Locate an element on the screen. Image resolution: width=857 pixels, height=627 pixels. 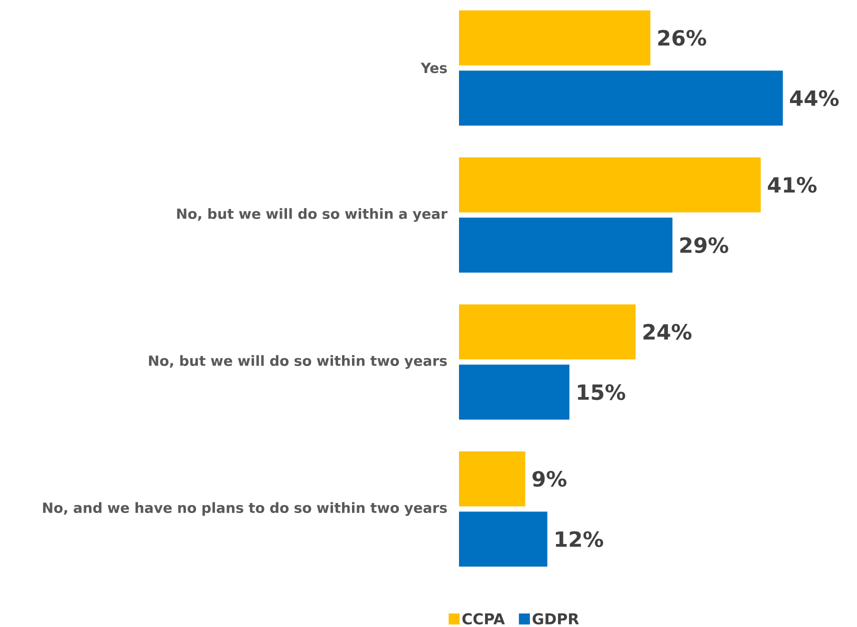
data-label: 44% is located at coordinates (814, 98).